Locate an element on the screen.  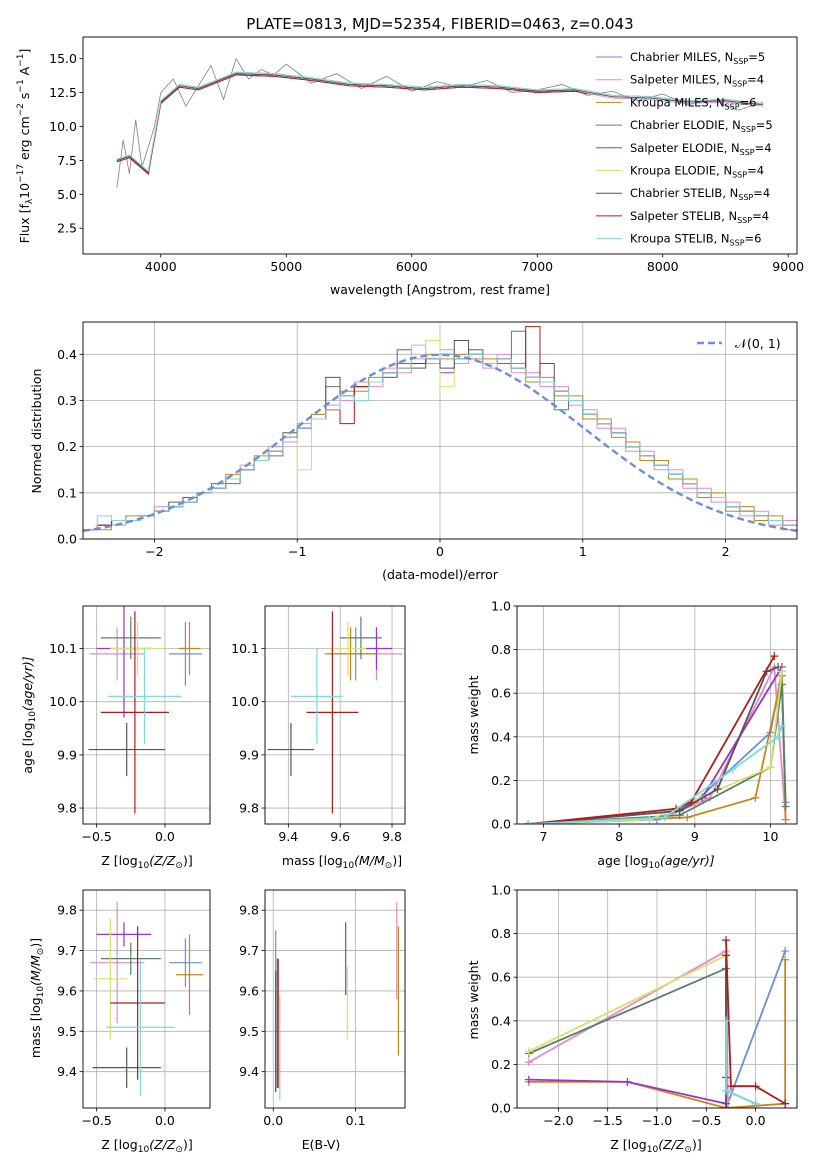
legend-label: Salpeter MILES, NSSP=4 is located at coordinates (697, 81).